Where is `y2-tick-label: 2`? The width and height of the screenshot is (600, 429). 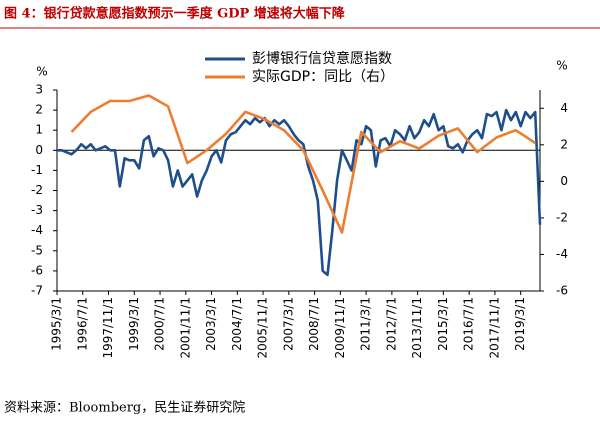 y2-tick-label: 2 is located at coordinates (564, 144).